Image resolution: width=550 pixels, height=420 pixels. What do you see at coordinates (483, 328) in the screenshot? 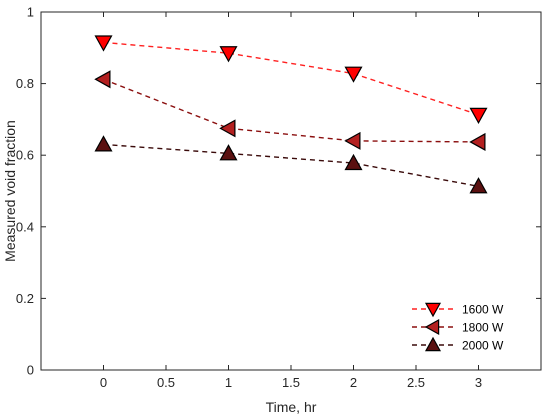
I see `legend-label: 1800 W` at bounding box center [483, 328].